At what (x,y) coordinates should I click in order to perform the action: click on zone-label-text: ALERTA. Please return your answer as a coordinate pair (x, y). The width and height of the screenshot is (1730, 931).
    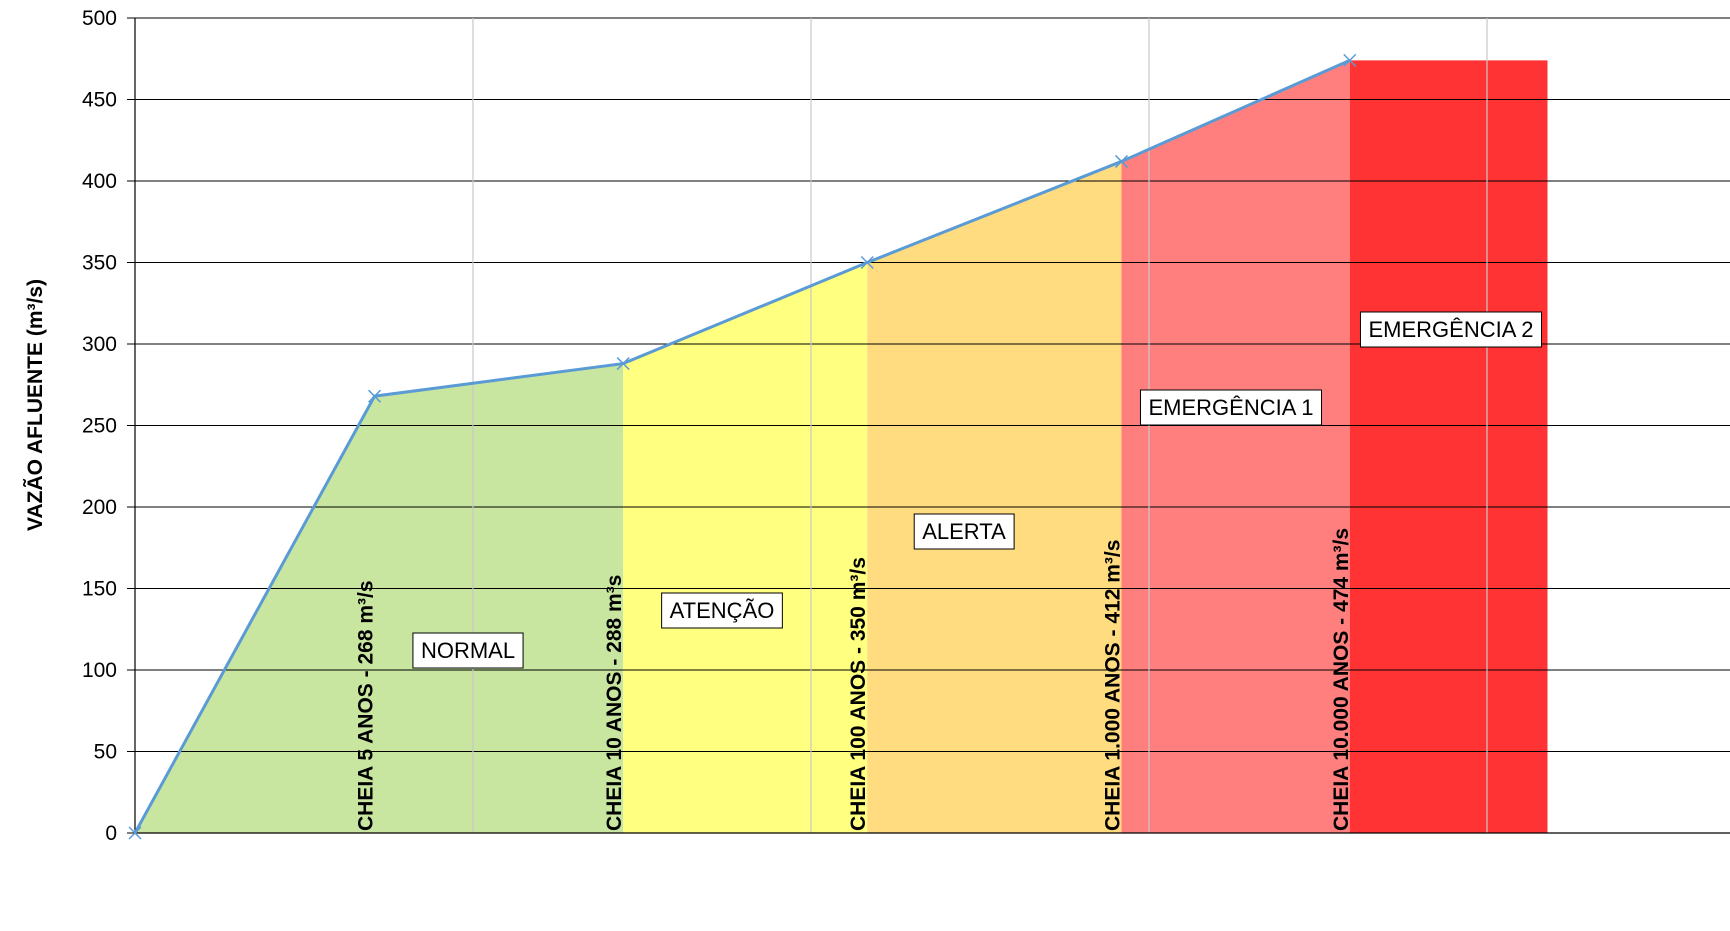
    Looking at the image, I should click on (964, 531).